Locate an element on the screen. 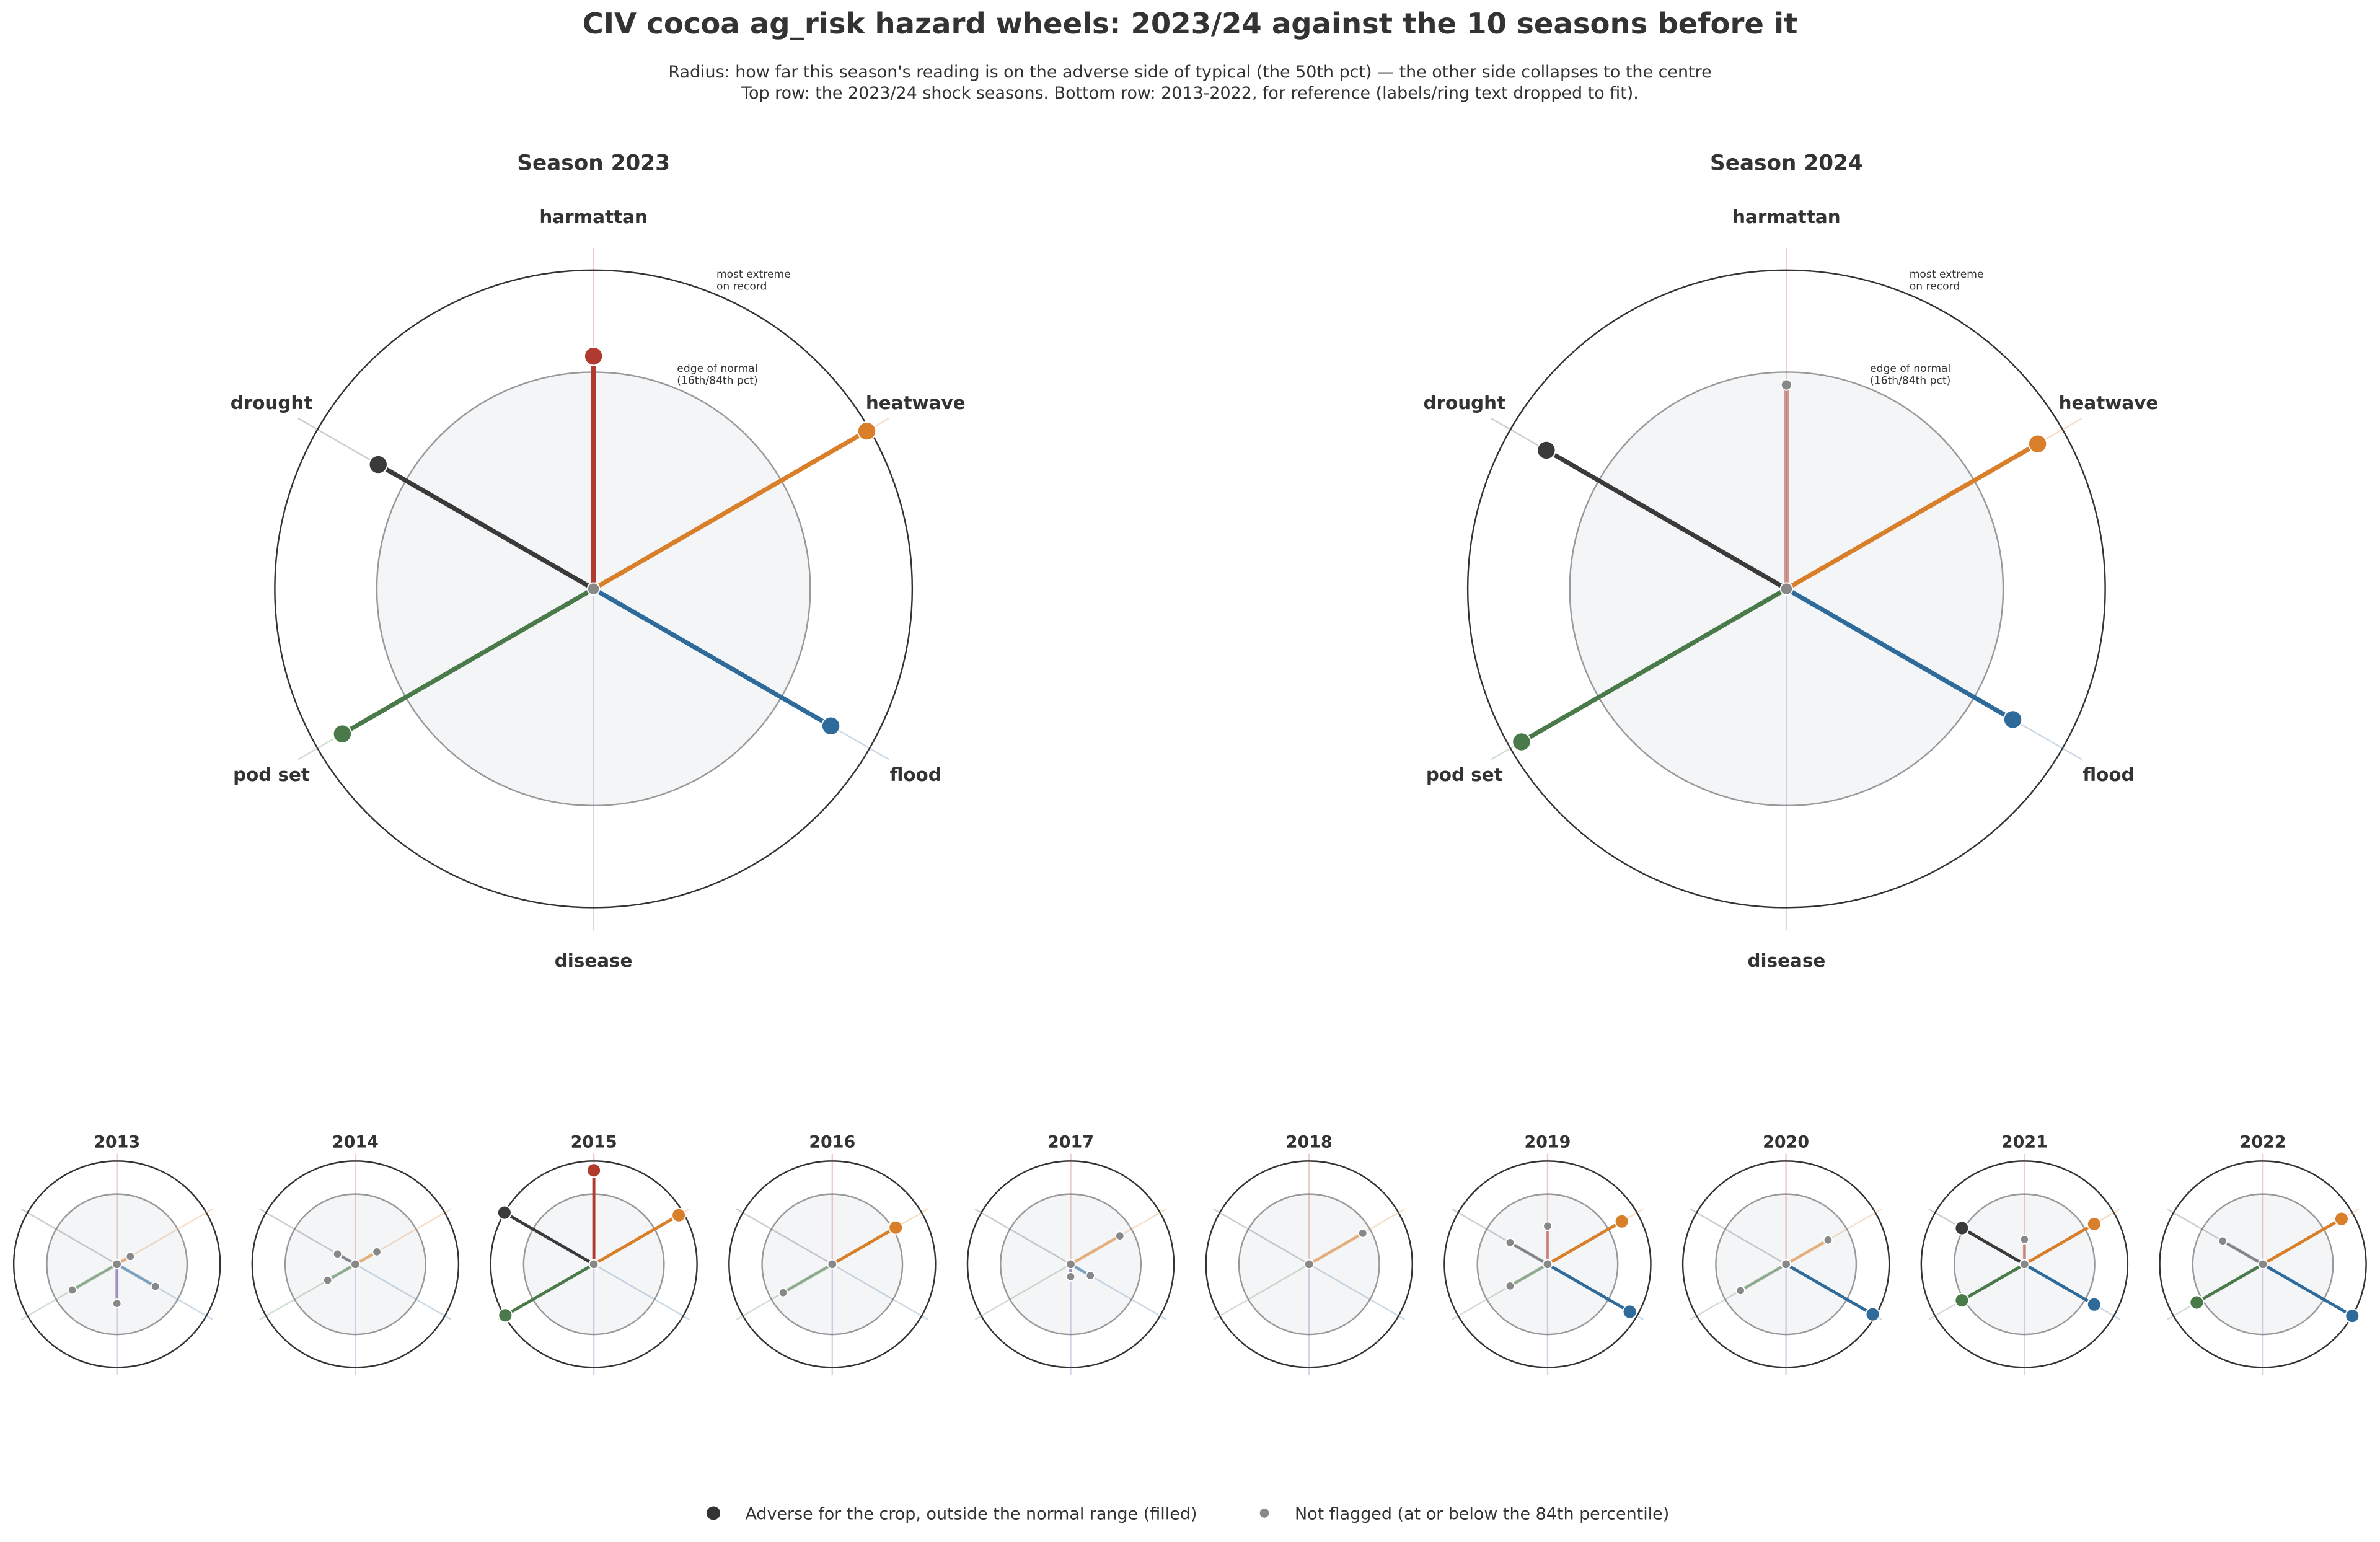  panel-title: Season 2023 is located at coordinates (593, 163).